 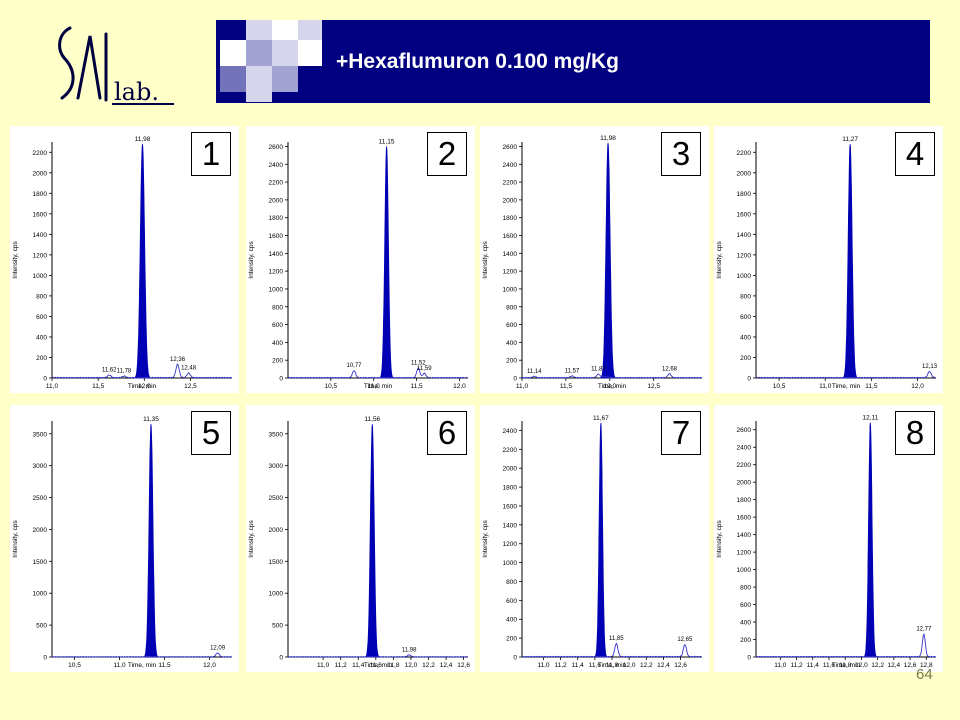 What do you see at coordinates (924, 674) in the screenshot?
I see `page-number: 64` at bounding box center [924, 674].